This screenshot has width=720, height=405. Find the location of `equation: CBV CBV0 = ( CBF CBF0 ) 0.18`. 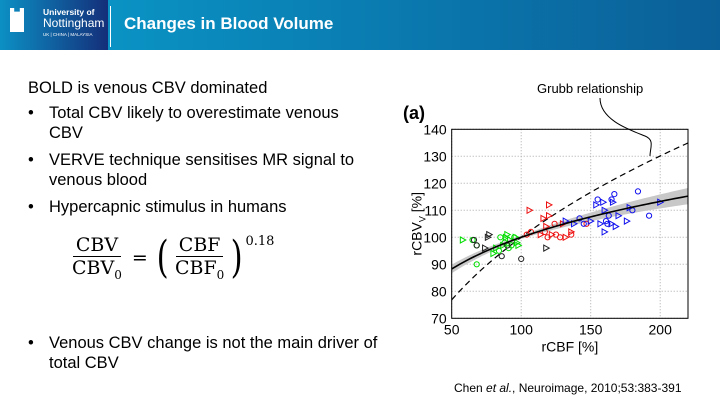

equation: CBV CBV0 = ( CBF CBF0 ) 0.18 is located at coordinates (173, 257).